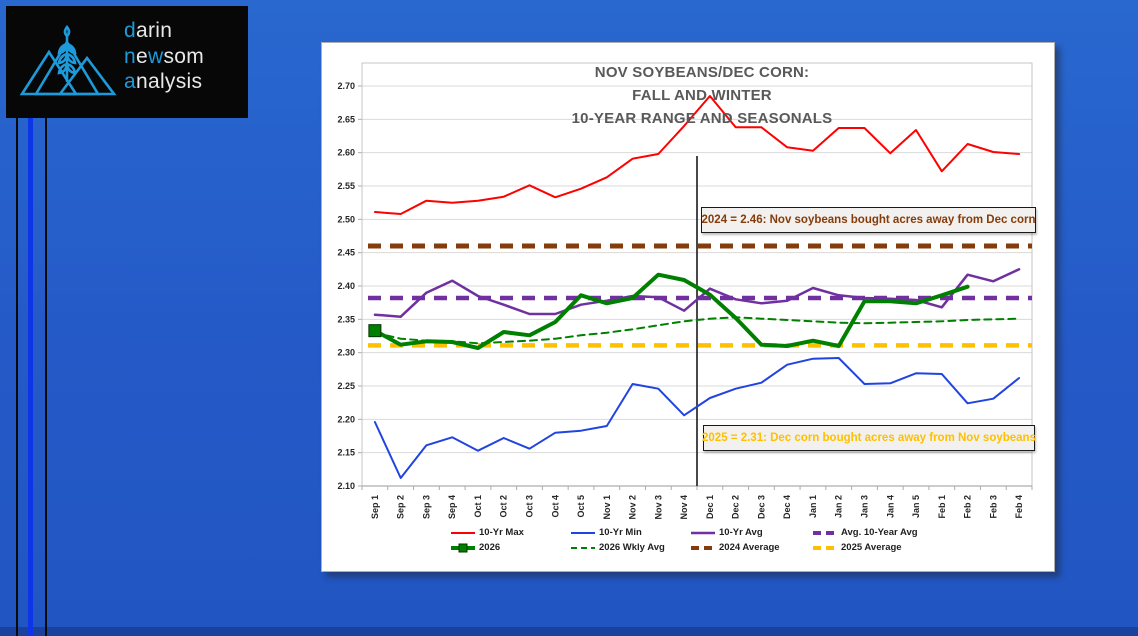 This screenshot has width=1138, height=636. What do you see at coordinates (504, 506) in the screenshot?
I see `x-tick-label: Oct 2` at bounding box center [504, 506].